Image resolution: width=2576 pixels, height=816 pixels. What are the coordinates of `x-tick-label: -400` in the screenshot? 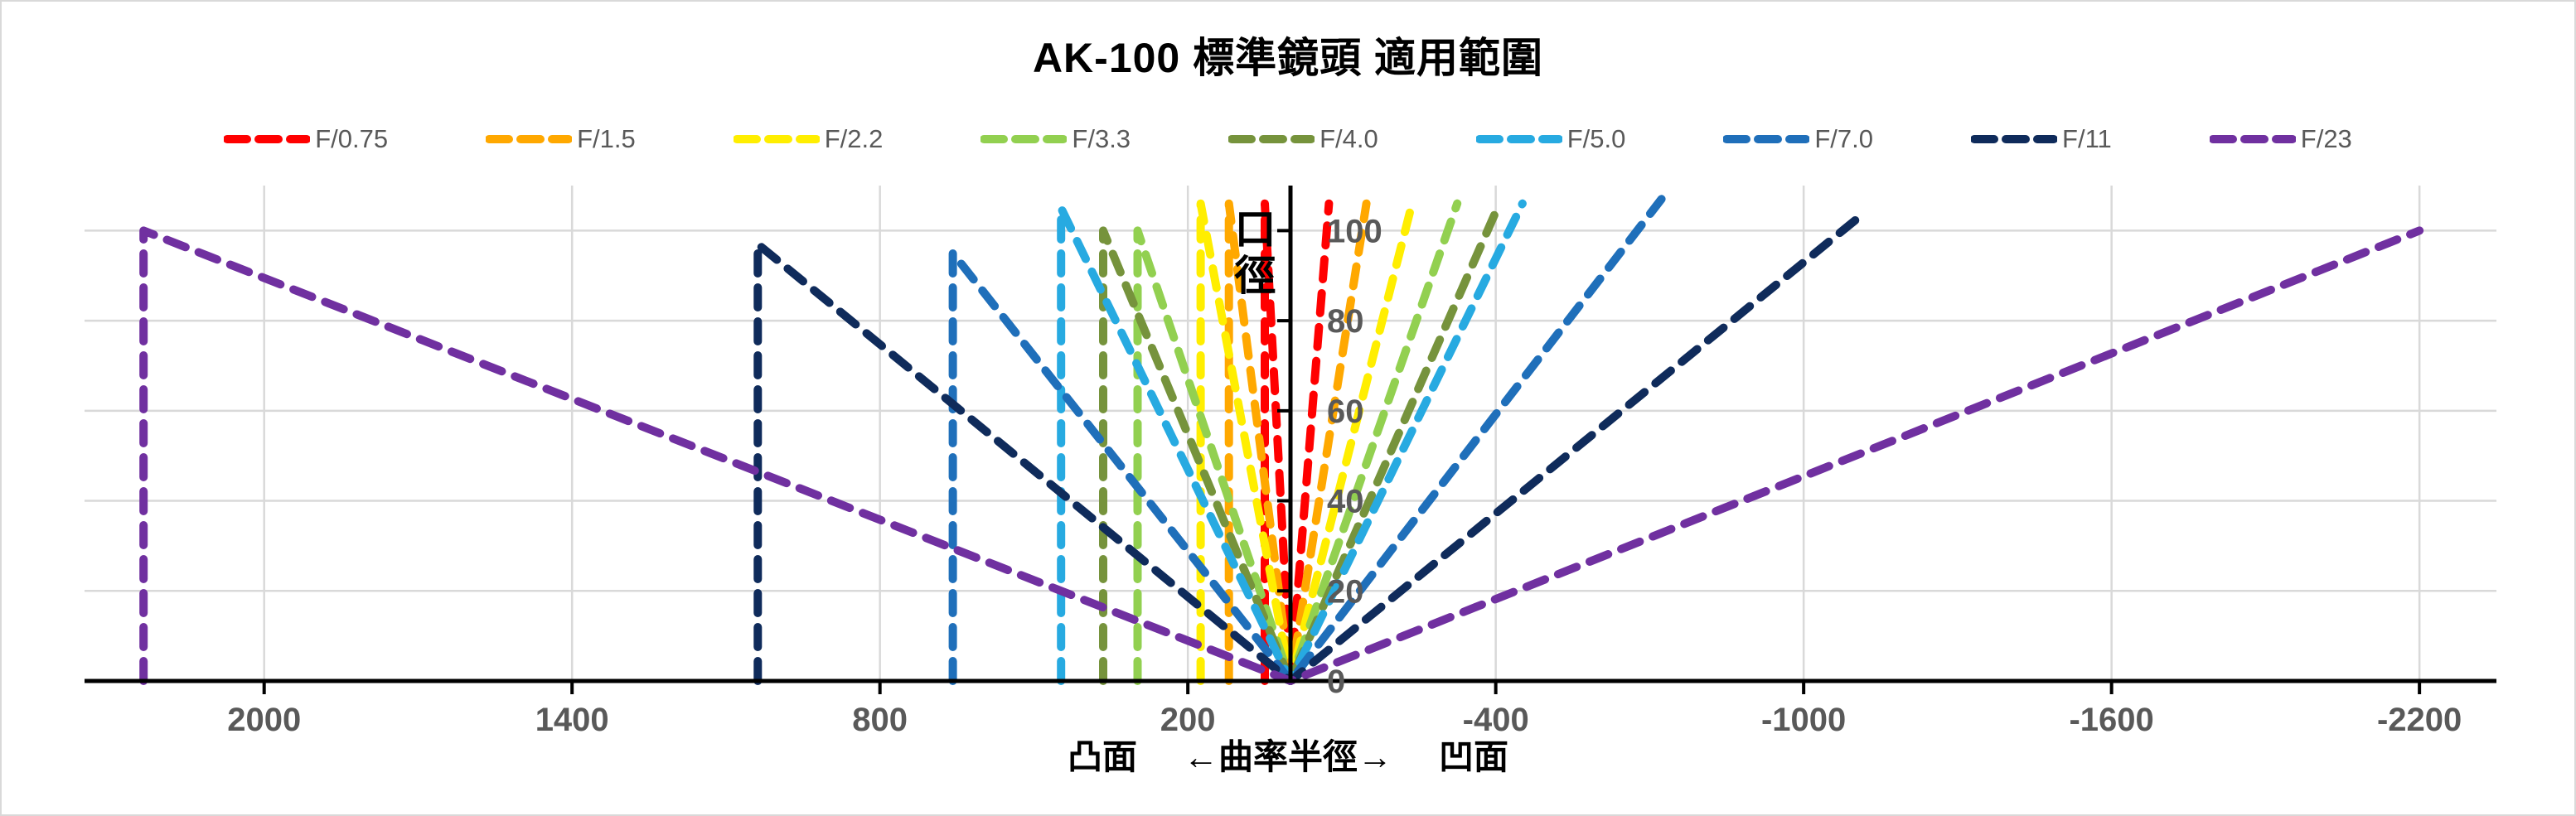 It's located at (1496, 720).